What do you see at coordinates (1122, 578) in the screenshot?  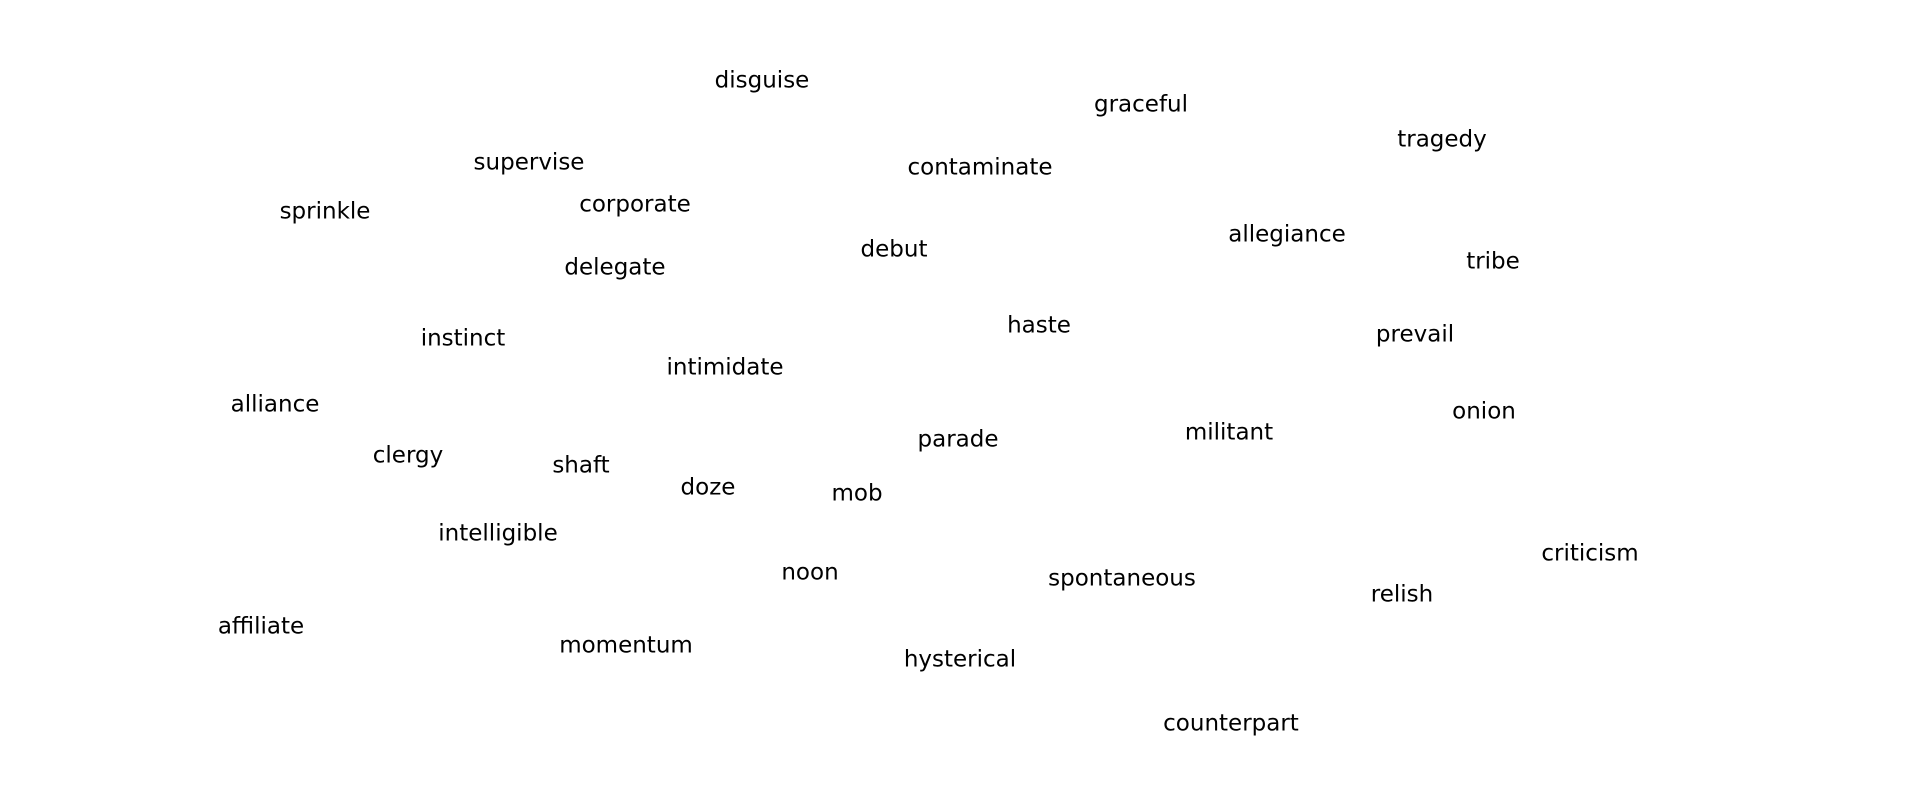 I see `word-label: spontaneous` at bounding box center [1122, 578].